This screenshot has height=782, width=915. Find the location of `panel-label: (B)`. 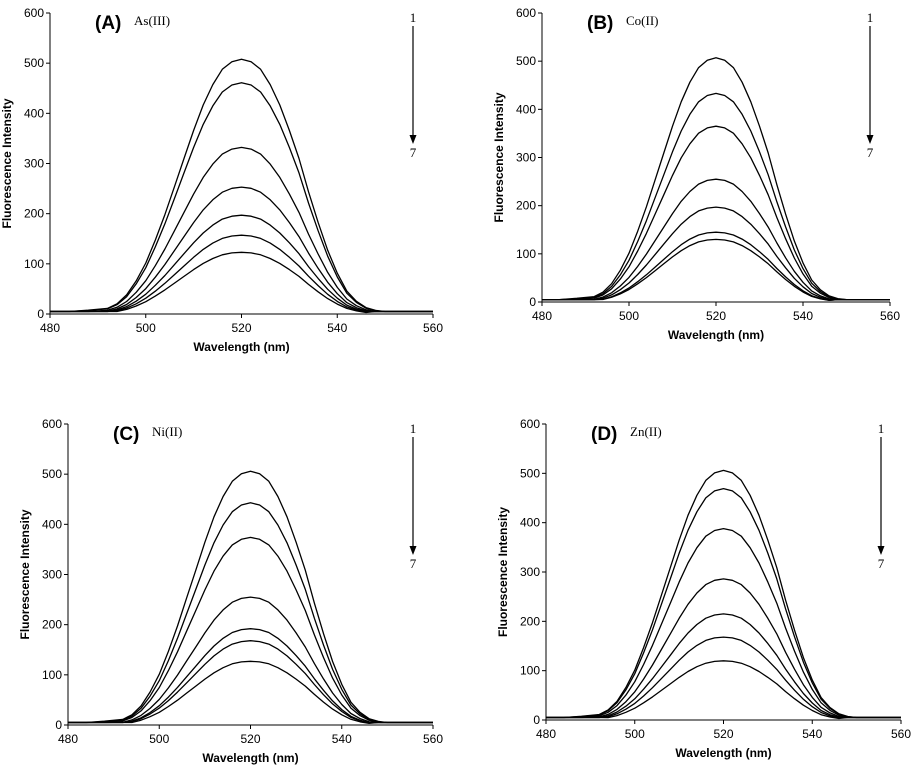

panel-label: (B) is located at coordinates (600, 23).